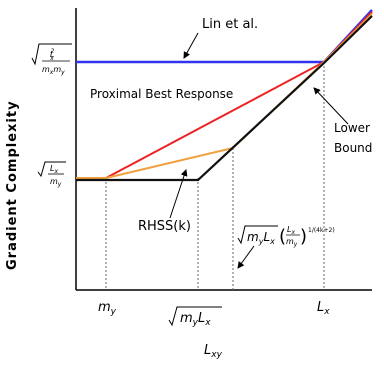 This screenshot has height=365, width=384. What do you see at coordinates (12, 185) in the screenshot?
I see `y-axis-title: Gradient Complexity` at bounding box center [12, 185].